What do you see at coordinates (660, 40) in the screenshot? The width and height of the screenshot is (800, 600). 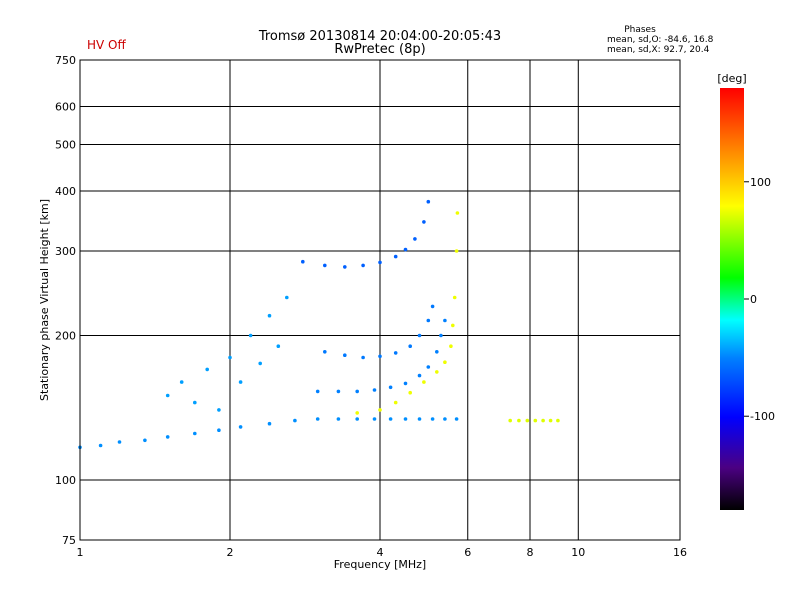 I see `phase-stats-o: mean, sd,O: -84.6, 16.8` at bounding box center [660, 40].